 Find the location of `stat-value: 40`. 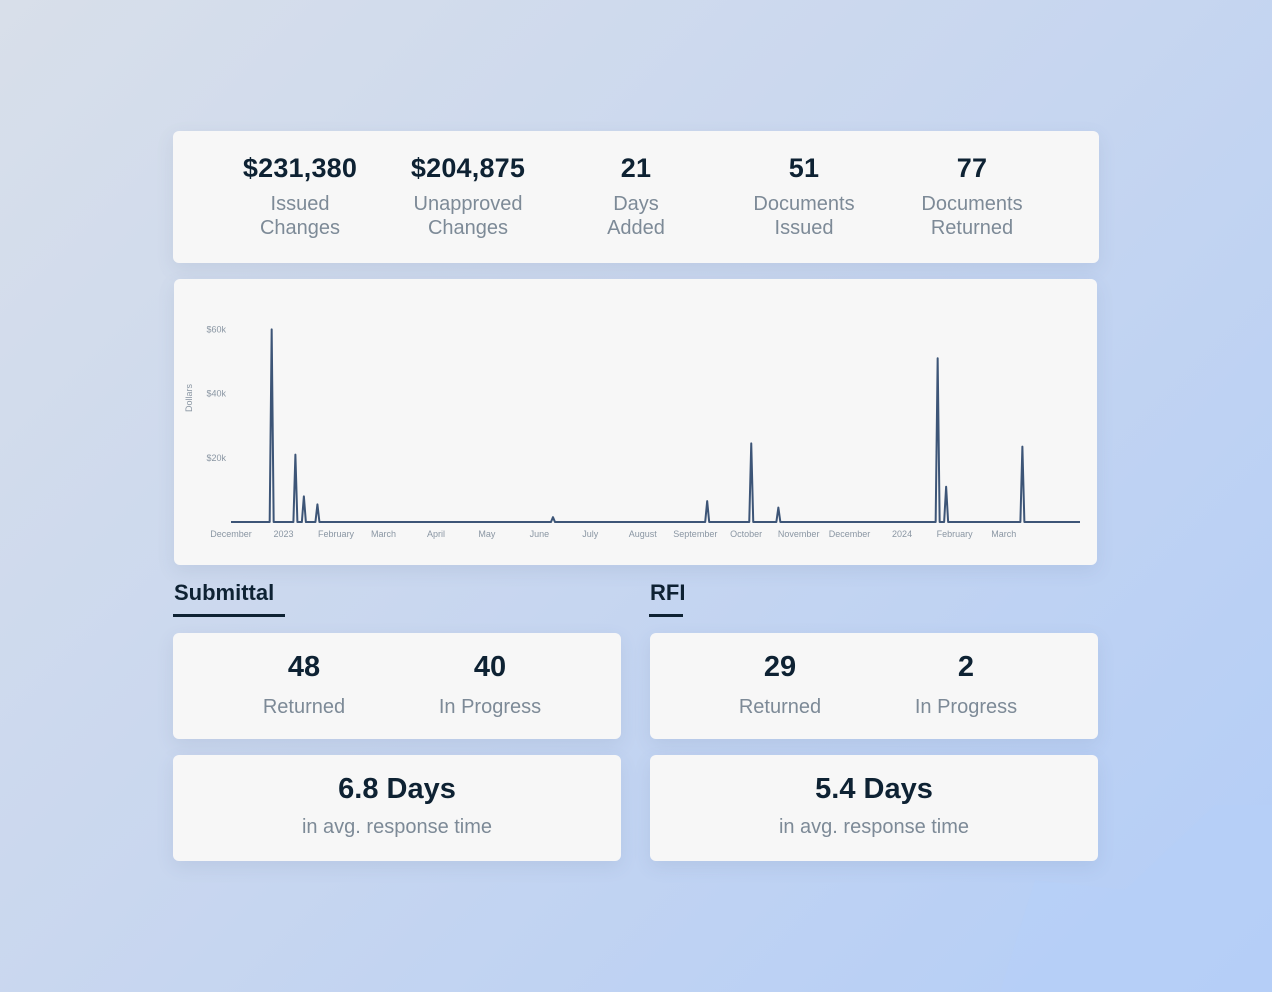

stat-value: 40 is located at coordinates (490, 667).